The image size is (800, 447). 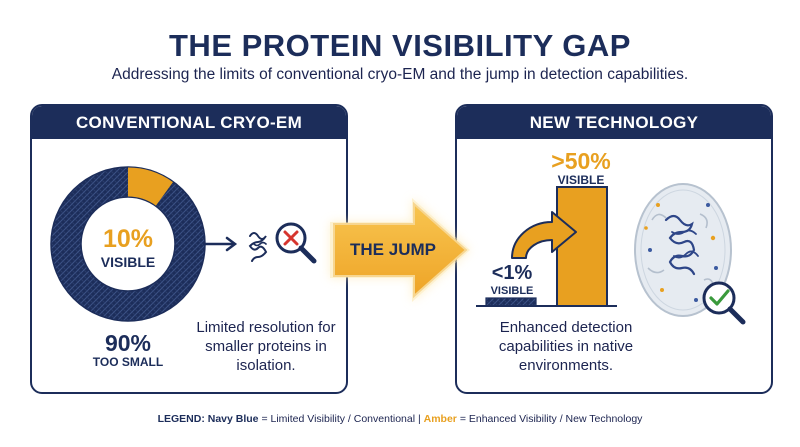 What do you see at coordinates (551, 419) in the screenshot?
I see `legend-amber-text: = Enhanced Visibility / New Technology` at bounding box center [551, 419].